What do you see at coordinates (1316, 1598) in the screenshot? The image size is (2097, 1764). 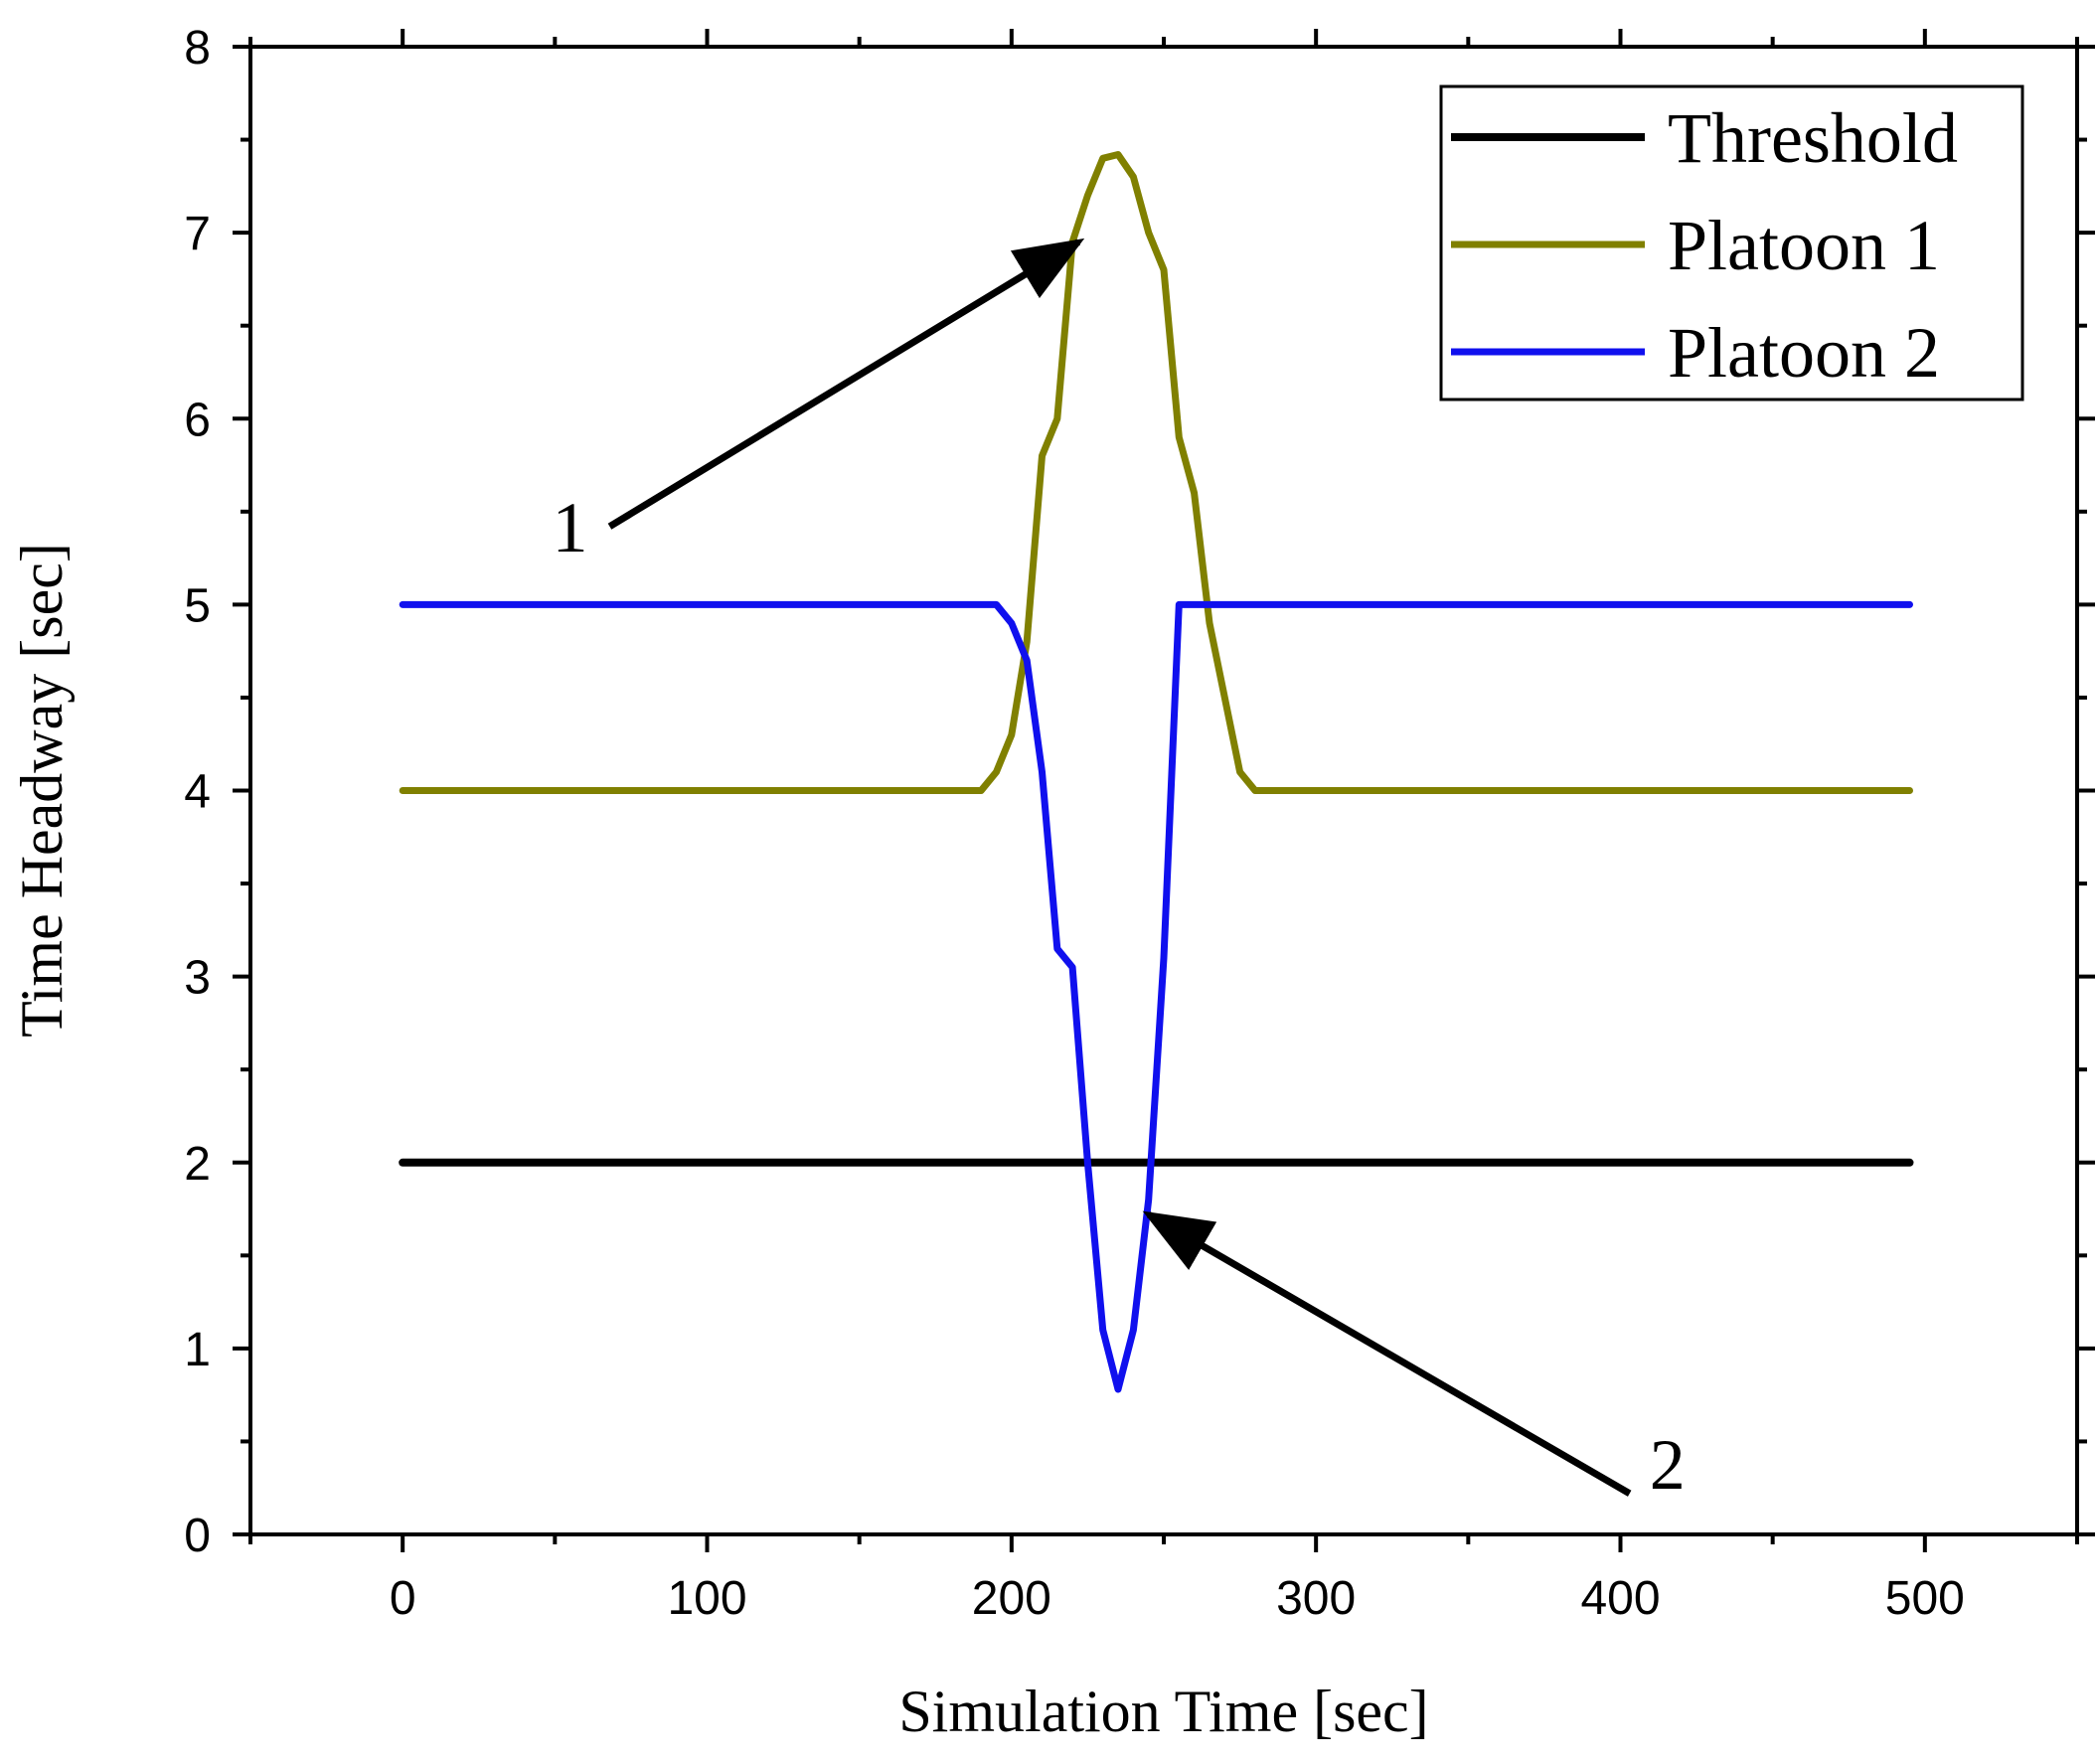 I see `x-tick-label: 300` at bounding box center [1316, 1598].